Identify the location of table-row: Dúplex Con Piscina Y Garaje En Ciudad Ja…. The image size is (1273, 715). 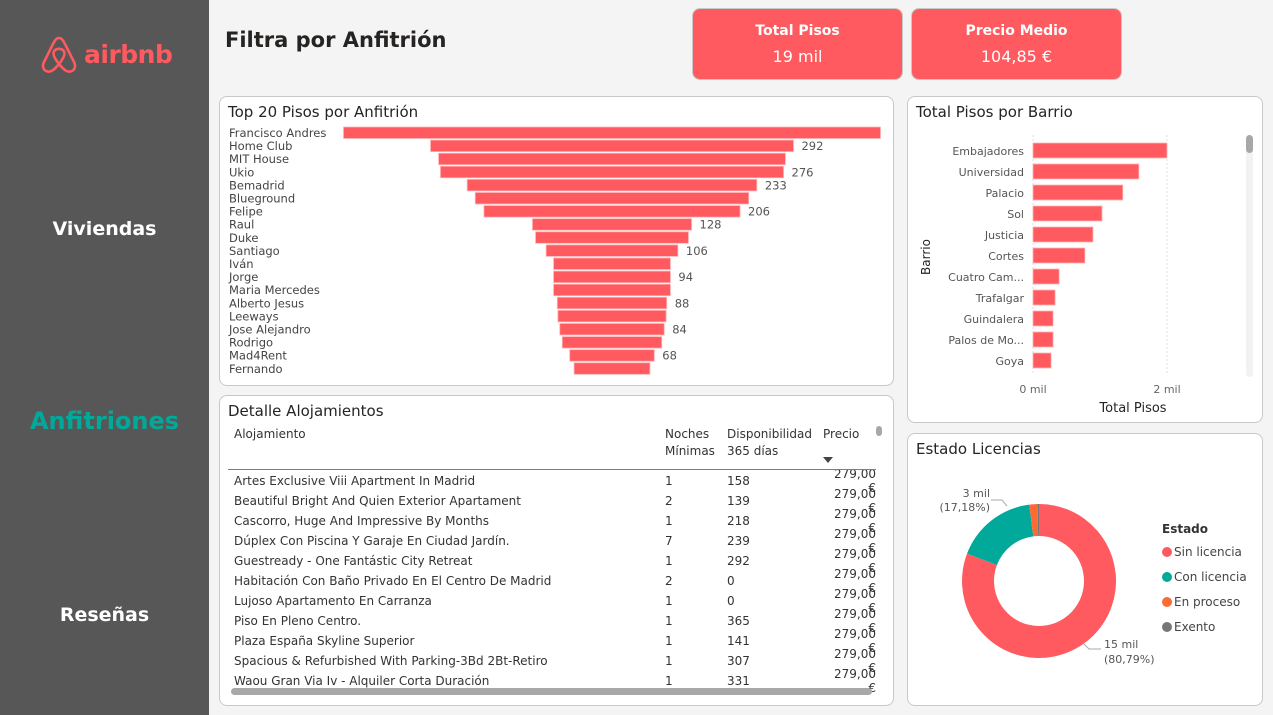
(552, 541).